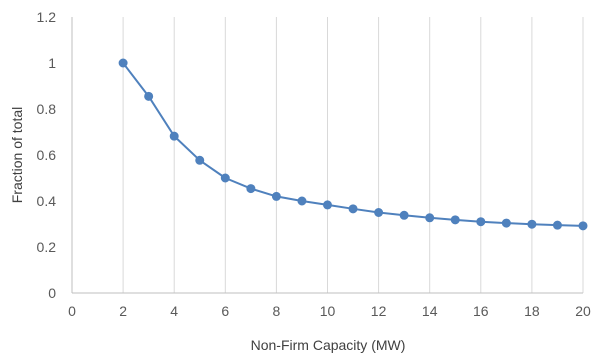 The width and height of the screenshot is (596, 356). What do you see at coordinates (47, 201) in the screenshot?
I see `y-tick-label: 0.4` at bounding box center [47, 201].